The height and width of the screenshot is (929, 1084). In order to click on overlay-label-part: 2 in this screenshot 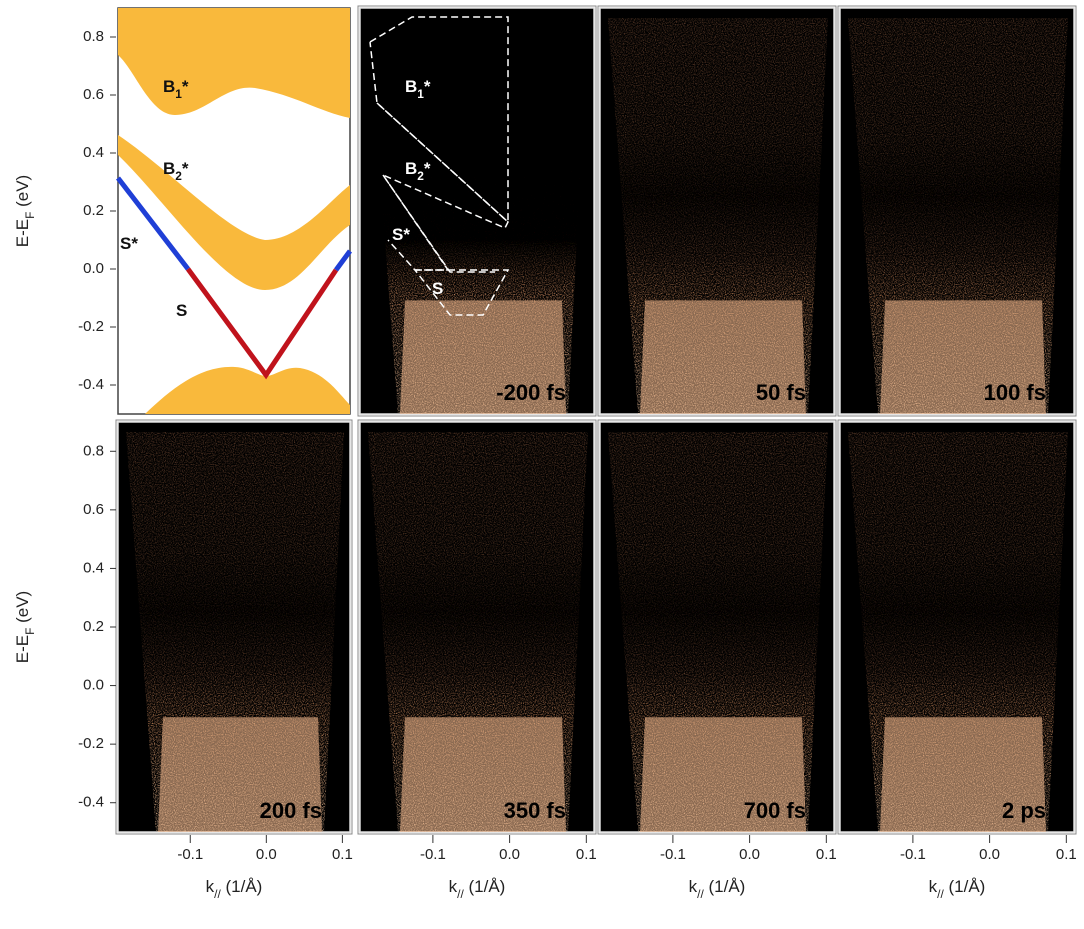, I will do `click(420, 176)`.